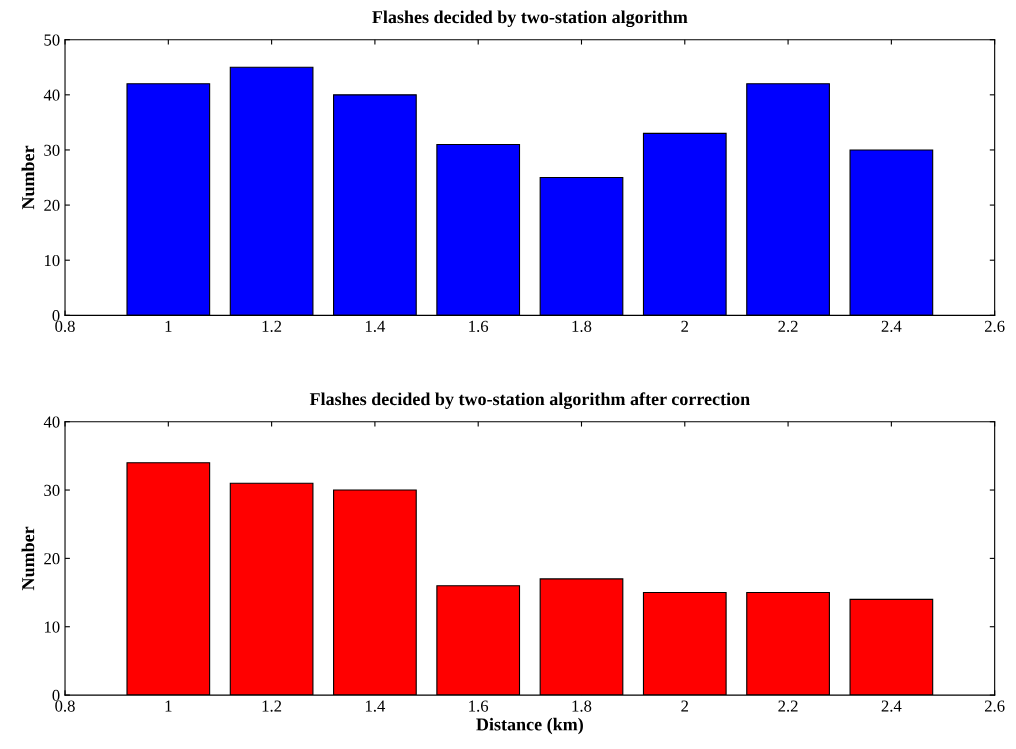 This screenshot has width=1016, height=749. What do you see at coordinates (530, 19) in the screenshot?
I see `chart-title: Flashes decided by two-station algorithm` at bounding box center [530, 19].